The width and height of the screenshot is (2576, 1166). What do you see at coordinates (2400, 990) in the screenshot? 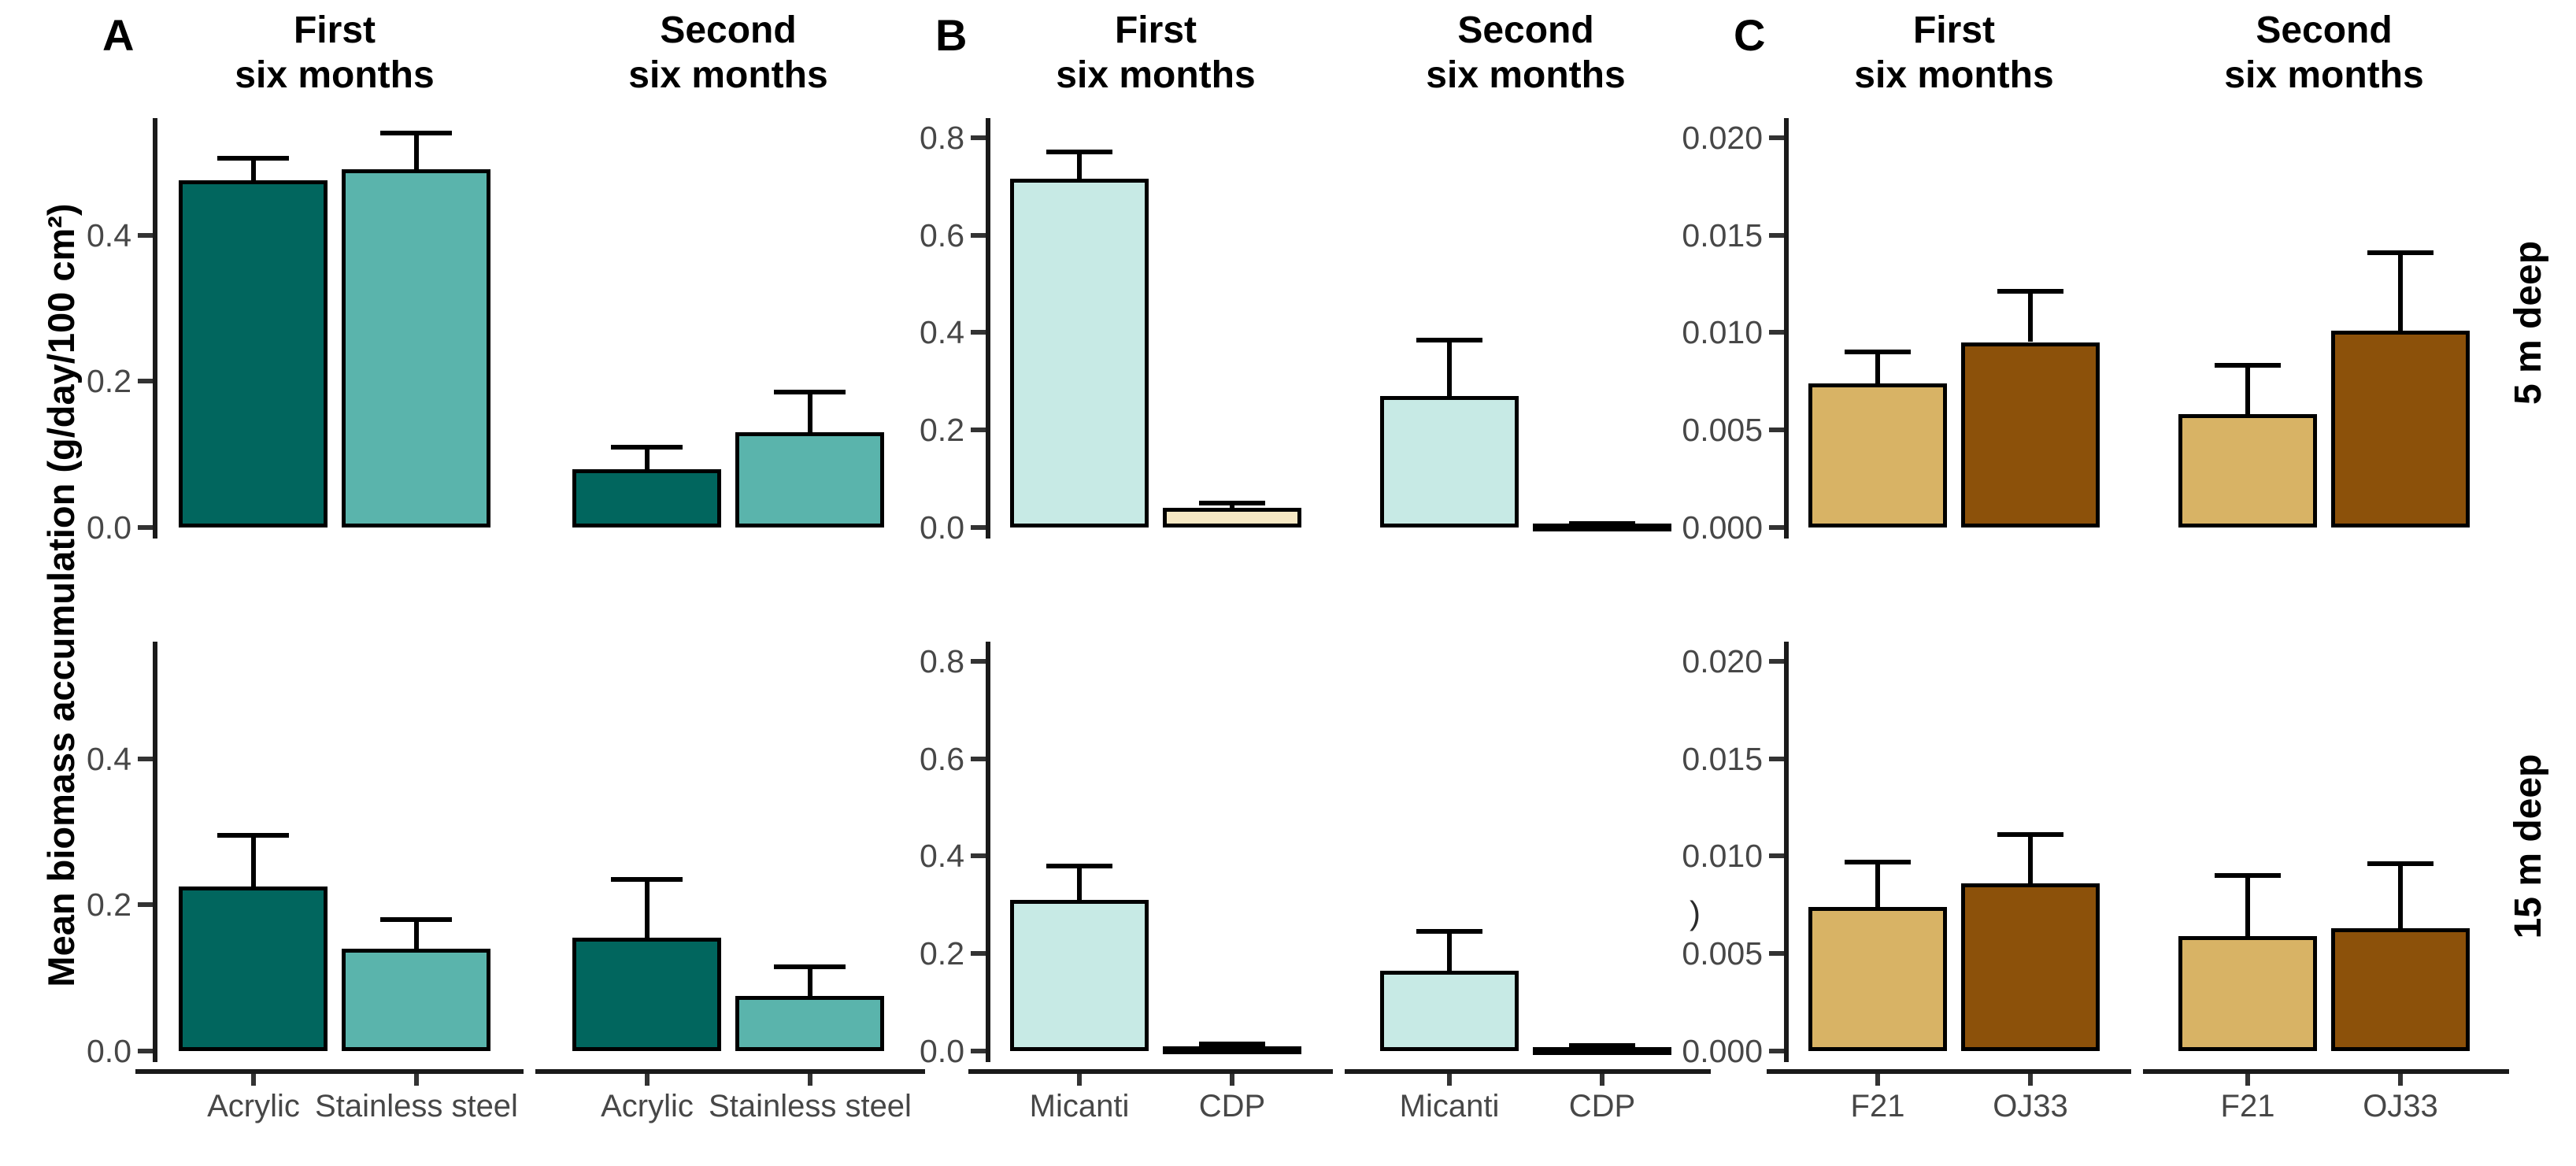
I see `bar-C-15-m-deep-second-six-months-oj33` at bounding box center [2400, 990].